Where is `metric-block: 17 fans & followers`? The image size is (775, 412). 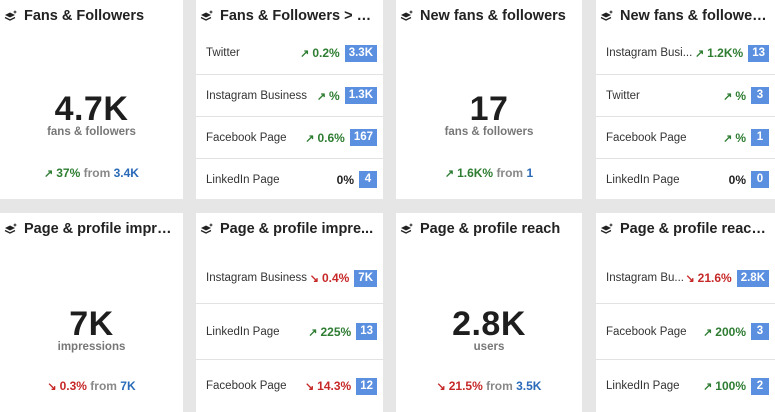 metric-block: 17 fans & followers is located at coordinates (489, 114).